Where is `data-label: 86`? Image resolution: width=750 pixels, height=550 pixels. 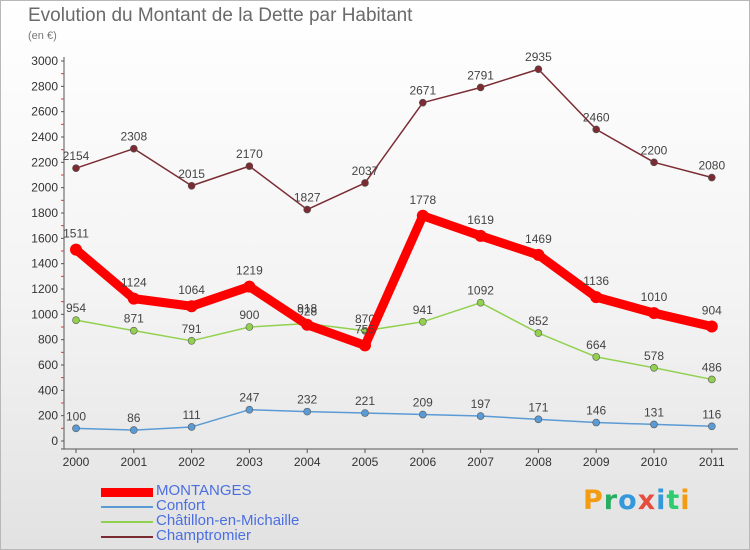 data-label: 86 is located at coordinates (134, 418).